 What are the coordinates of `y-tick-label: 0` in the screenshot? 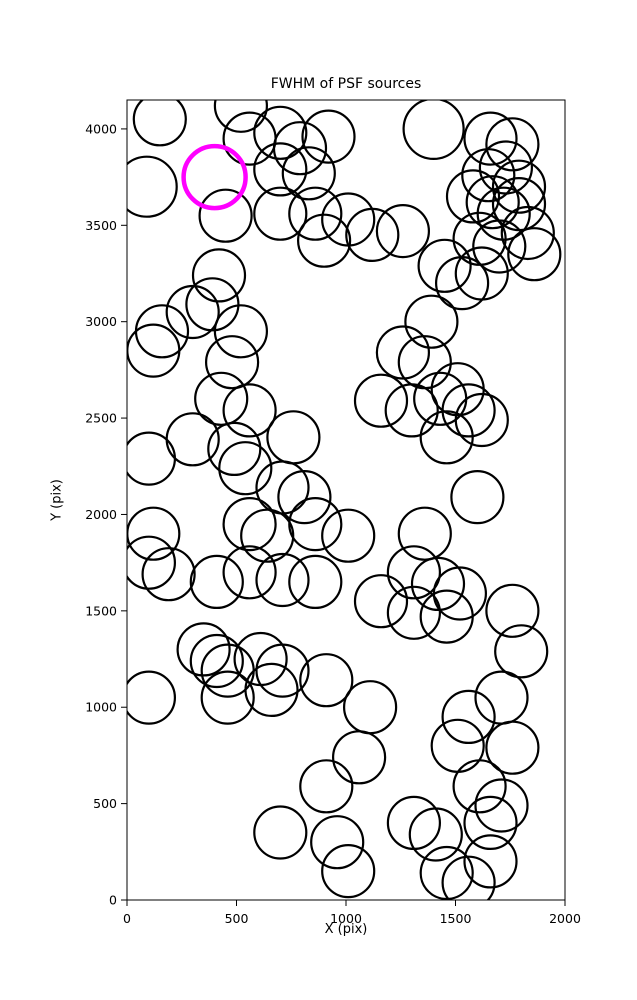 It's located at (113, 900).